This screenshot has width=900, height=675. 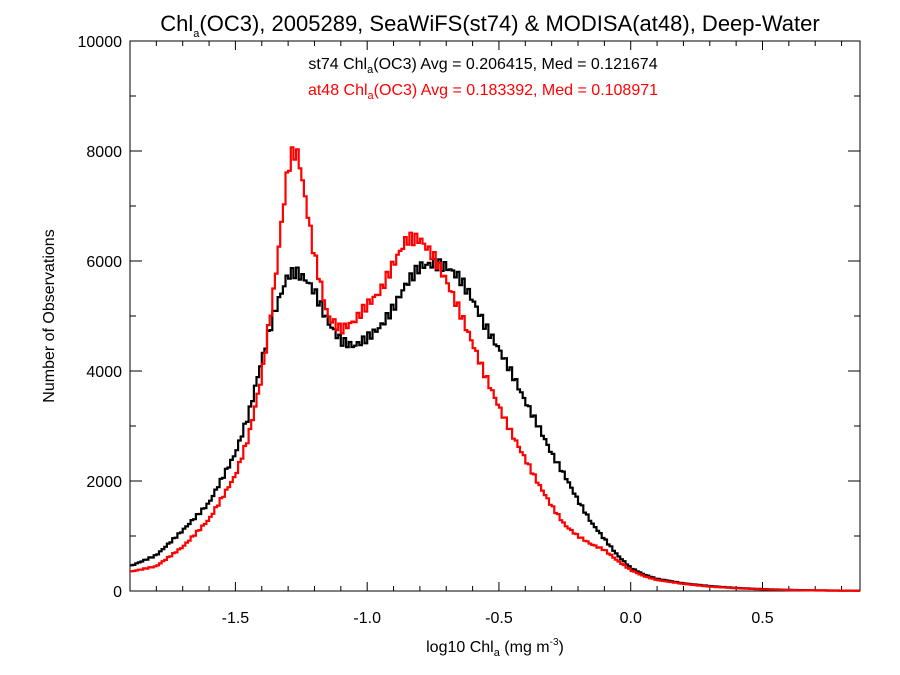 What do you see at coordinates (499, 618) in the screenshot?
I see `x-tick-label: -0.5` at bounding box center [499, 618].